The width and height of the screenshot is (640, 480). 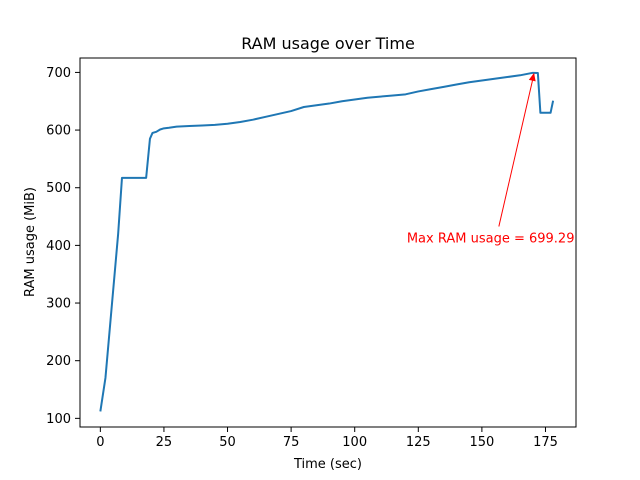 I want to click on y-axis-label: RAM usage (MiB), so click(x=30, y=242).